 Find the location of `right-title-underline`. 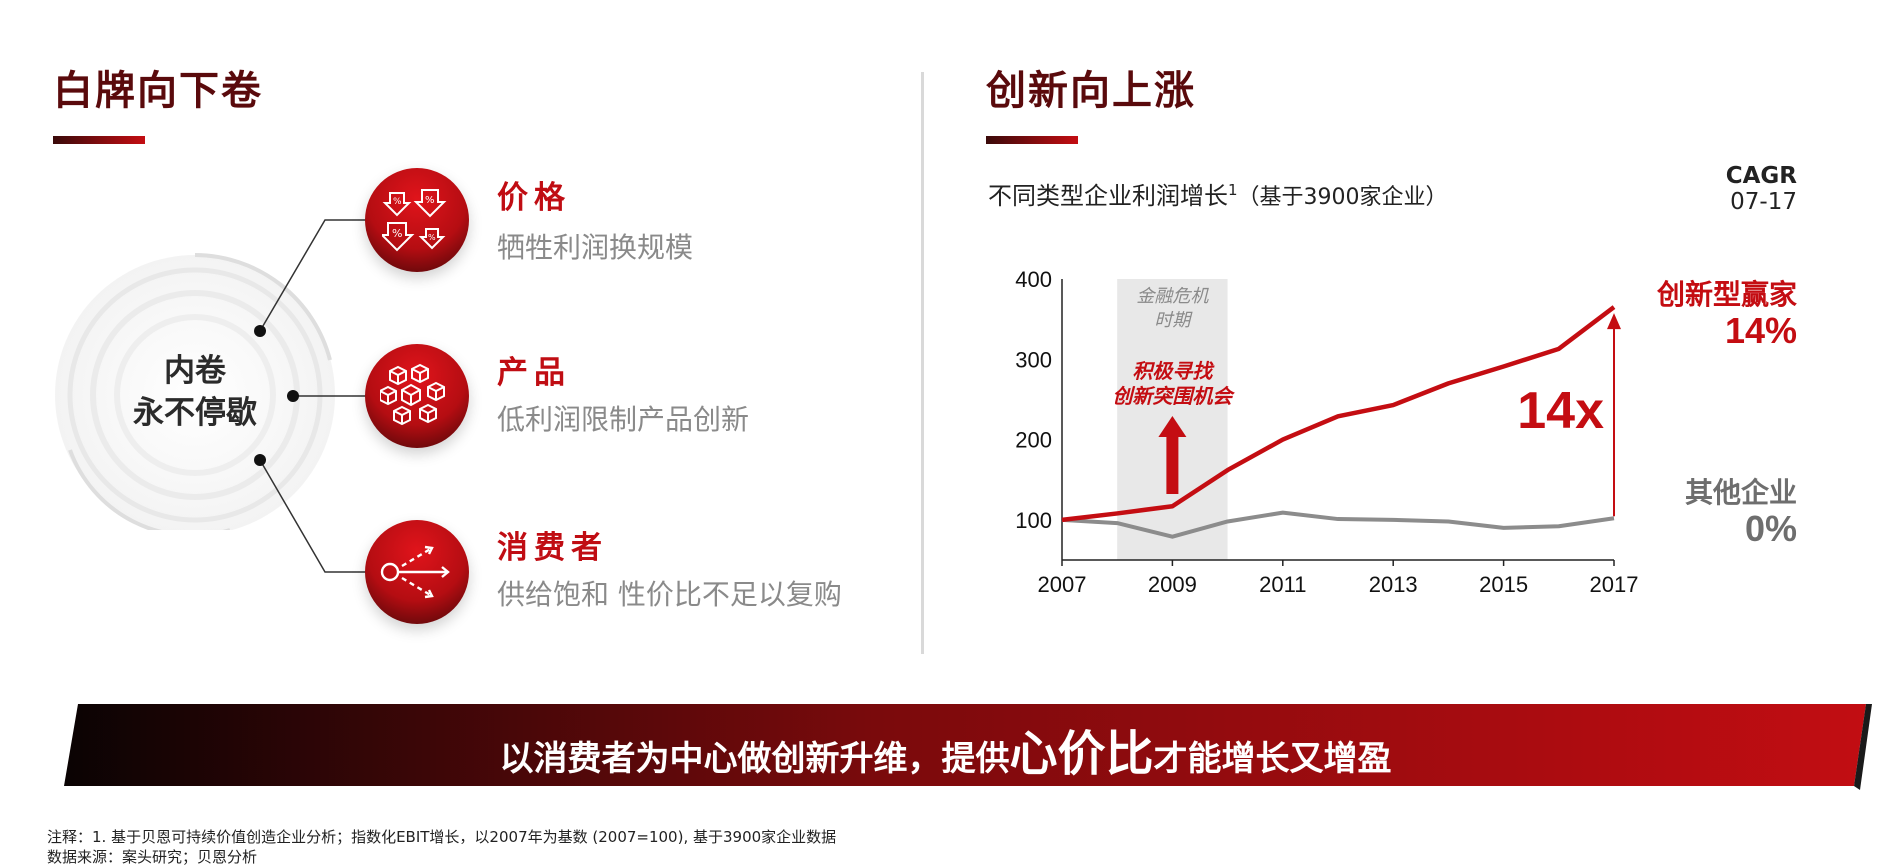

right-title-underline is located at coordinates (1032, 140).